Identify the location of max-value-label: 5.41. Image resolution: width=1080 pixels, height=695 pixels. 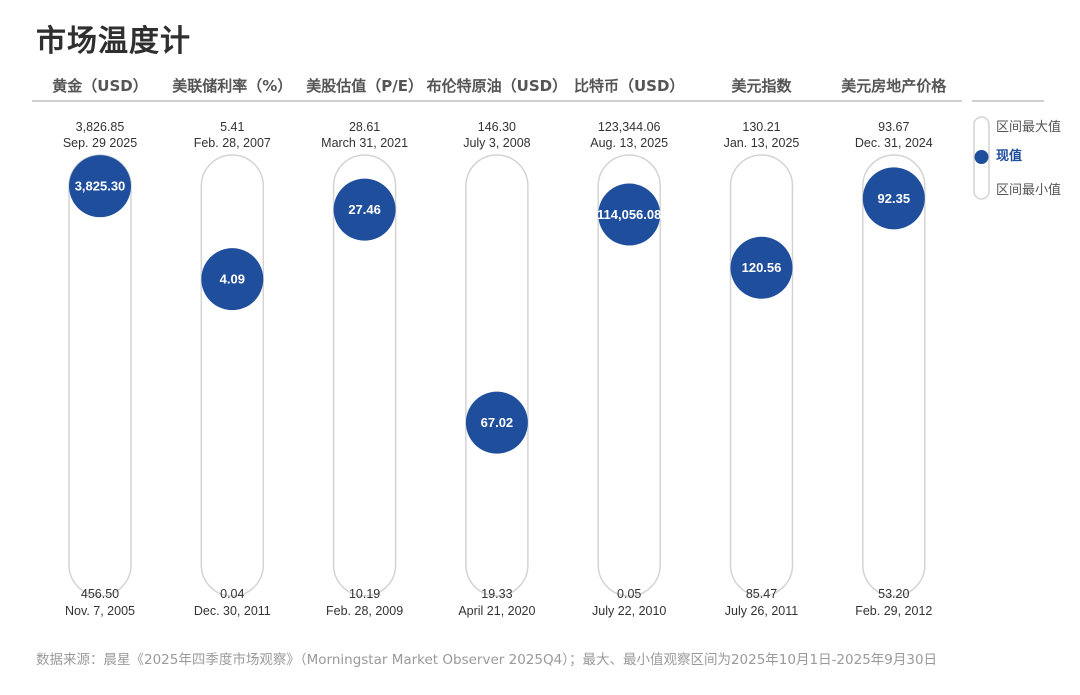
(232, 127).